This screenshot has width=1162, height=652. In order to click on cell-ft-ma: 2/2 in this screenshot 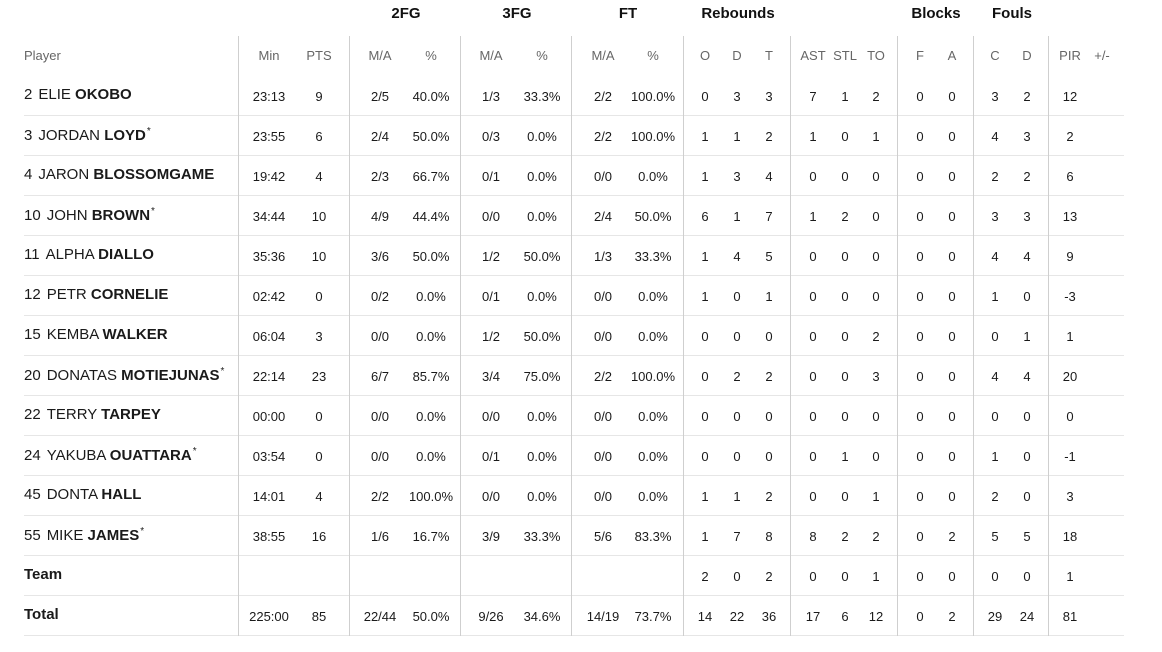, I will do `click(603, 136)`.